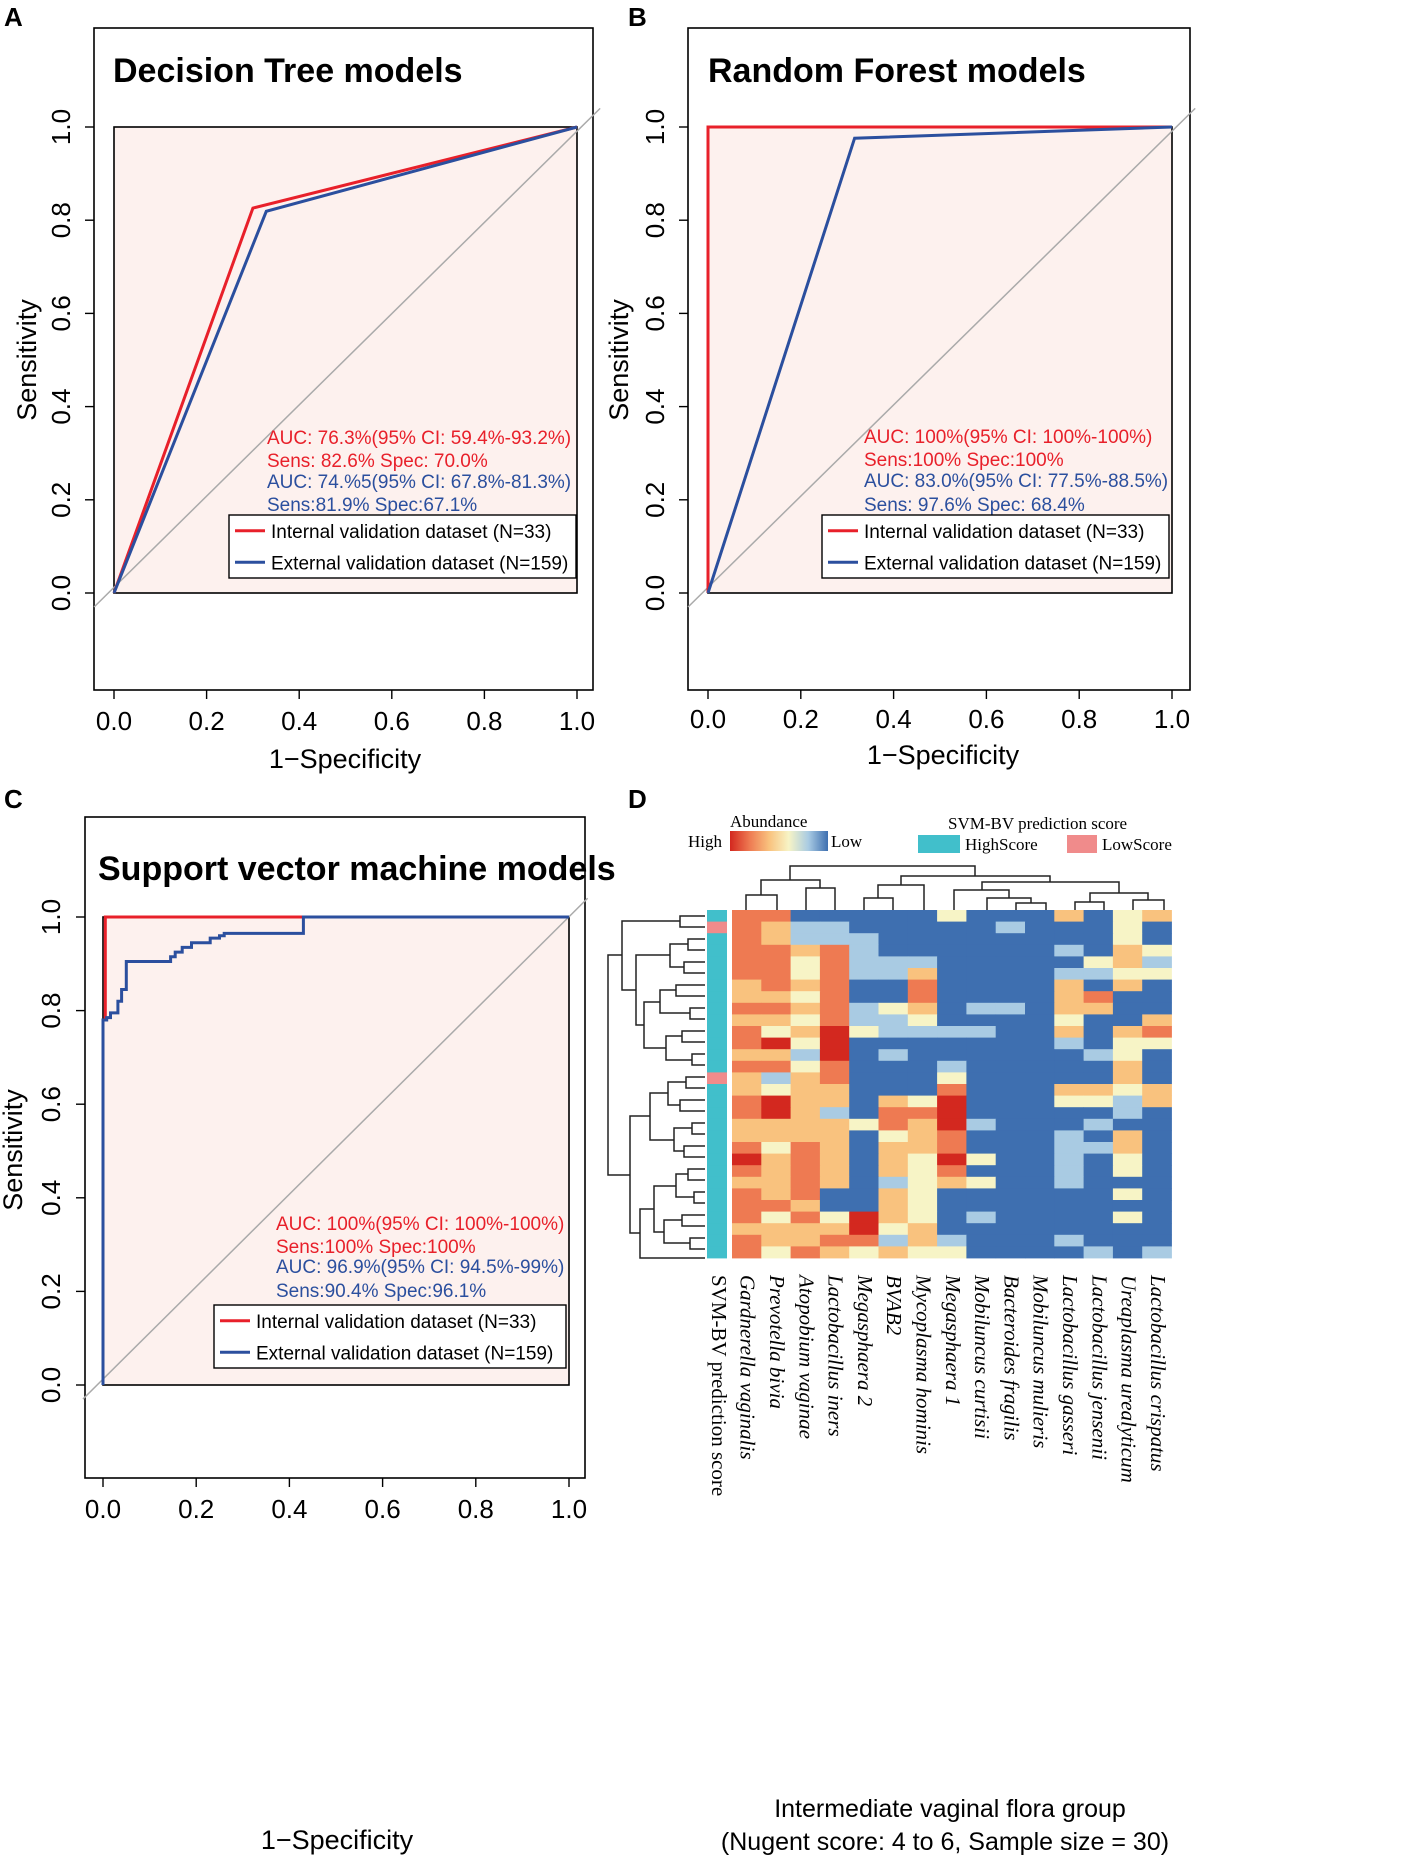  I want to click on heatmap-grid, so click(939, 1084).